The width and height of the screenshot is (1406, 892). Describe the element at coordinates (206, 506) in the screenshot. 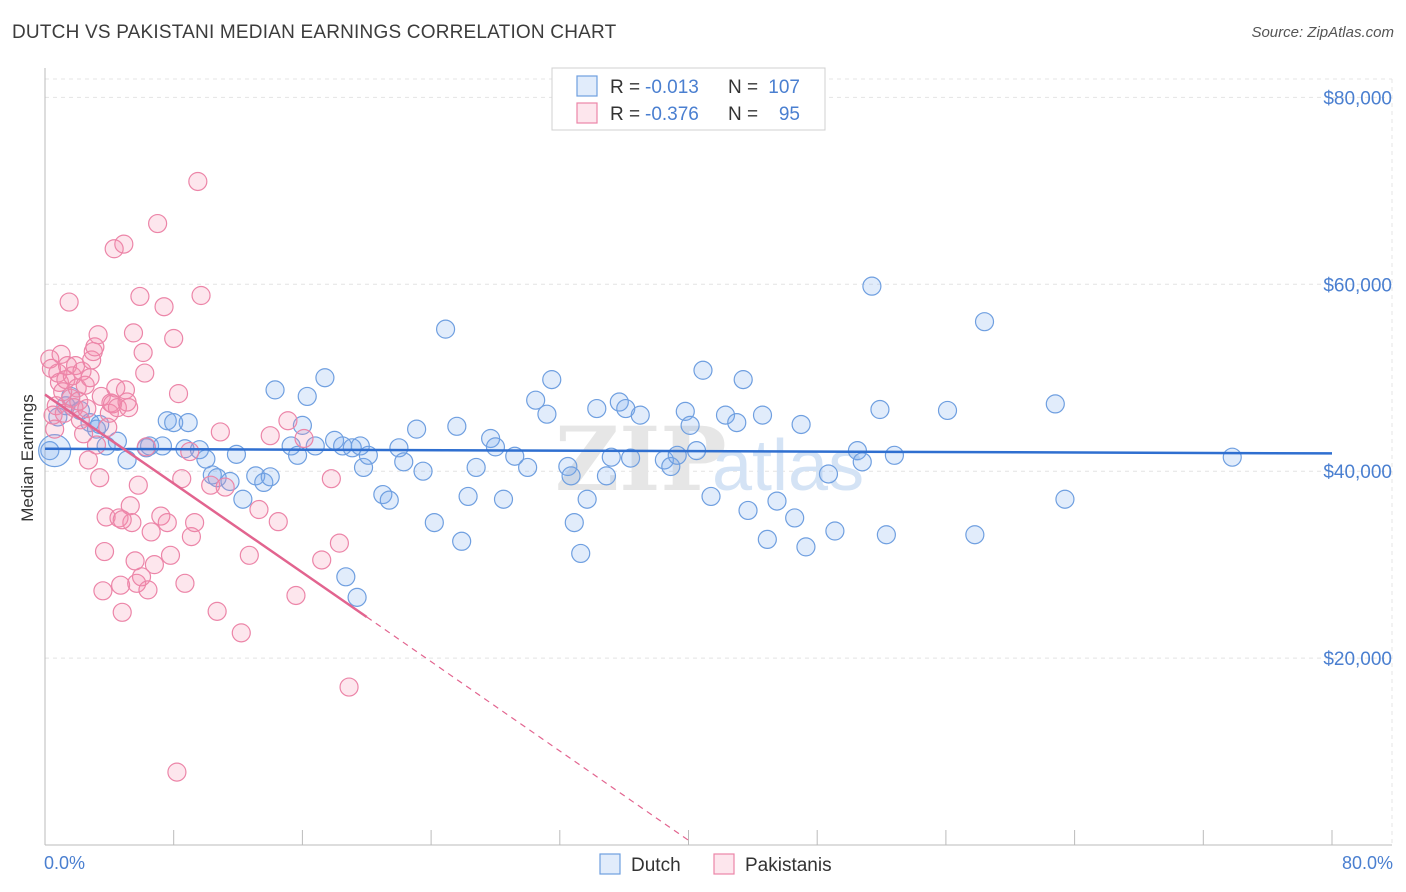

I see `pakistanis-trend-line` at that location.